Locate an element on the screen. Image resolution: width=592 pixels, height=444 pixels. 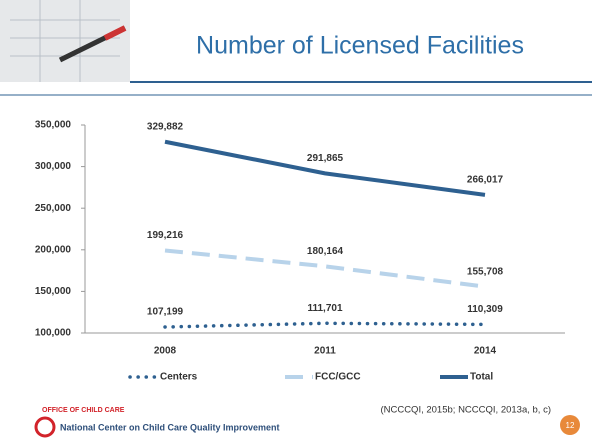
data-label: 291,865 is located at coordinates (325, 158).